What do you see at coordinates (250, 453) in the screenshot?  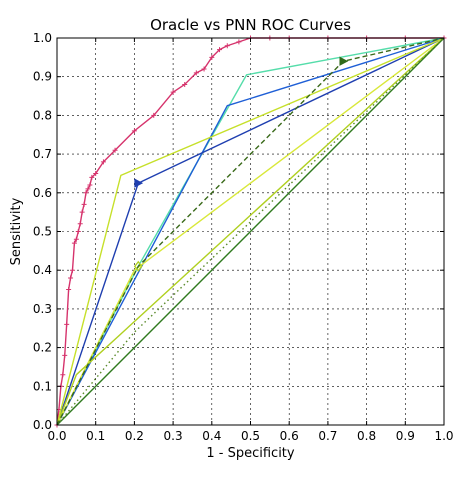 I see `x-axis-title: 1 - Specificity` at bounding box center [250, 453].